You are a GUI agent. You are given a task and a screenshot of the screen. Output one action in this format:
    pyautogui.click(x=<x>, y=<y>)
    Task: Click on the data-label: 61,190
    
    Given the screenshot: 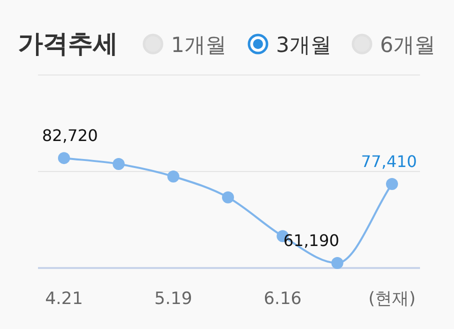 What is the action you would take?
    pyautogui.click(x=311, y=240)
    